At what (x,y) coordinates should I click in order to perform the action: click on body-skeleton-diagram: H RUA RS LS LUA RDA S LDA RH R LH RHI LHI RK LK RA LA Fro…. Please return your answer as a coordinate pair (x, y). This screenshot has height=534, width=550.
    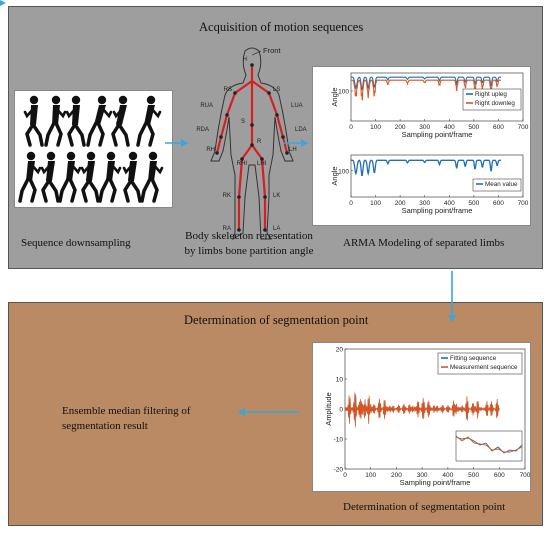
    Looking at the image, I should click on (251, 143).